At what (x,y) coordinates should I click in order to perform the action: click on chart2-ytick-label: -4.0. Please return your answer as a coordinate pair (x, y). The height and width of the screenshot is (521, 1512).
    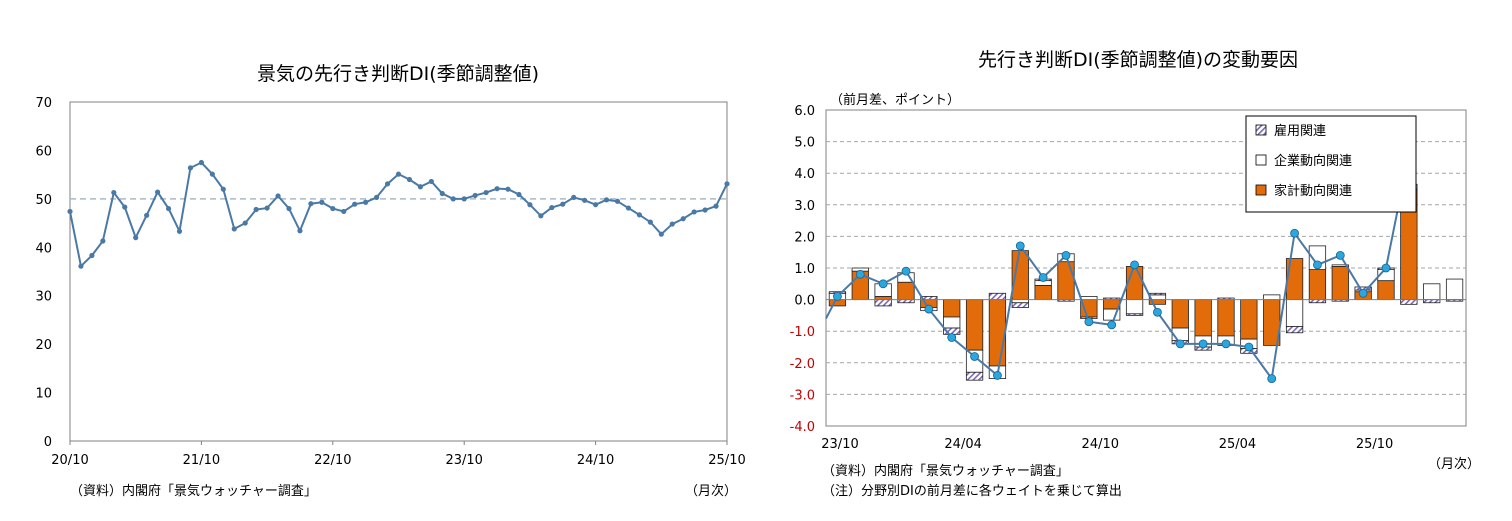
    Looking at the image, I should click on (802, 427).